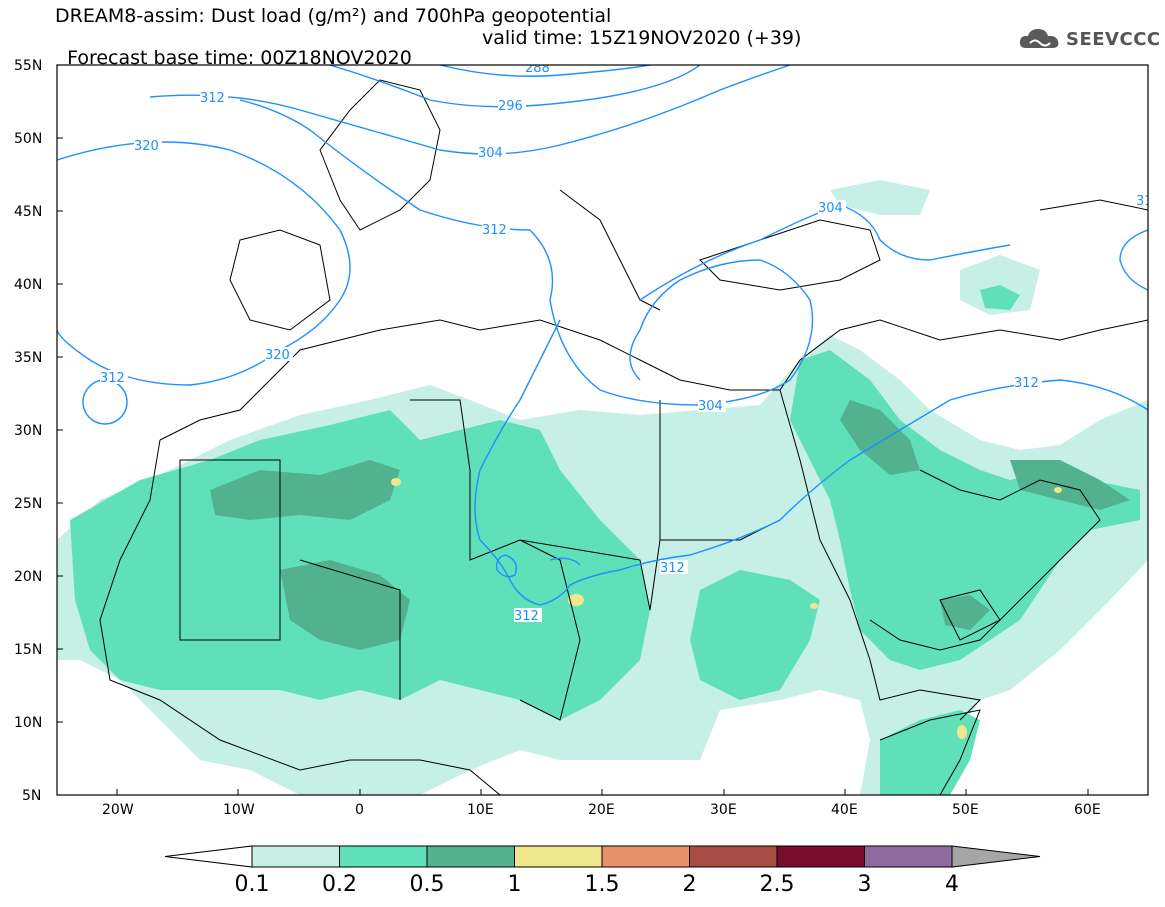 The height and width of the screenshot is (907, 1165). What do you see at coordinates (1000, 297) in the screenshot?
I see `dust-band-0-2-caspian` at bounding box center [1000, 297].